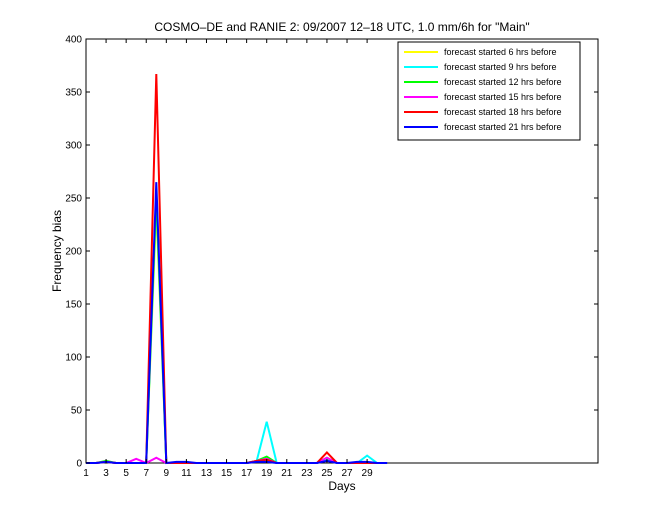  Describe the element at coordinates (327, 473) in the screenshot. I see `x-tick-label: 25` at that location.